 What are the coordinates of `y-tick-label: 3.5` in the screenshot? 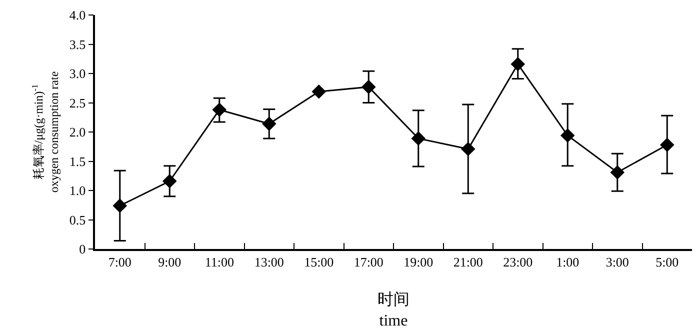 It's located at (77, 44).